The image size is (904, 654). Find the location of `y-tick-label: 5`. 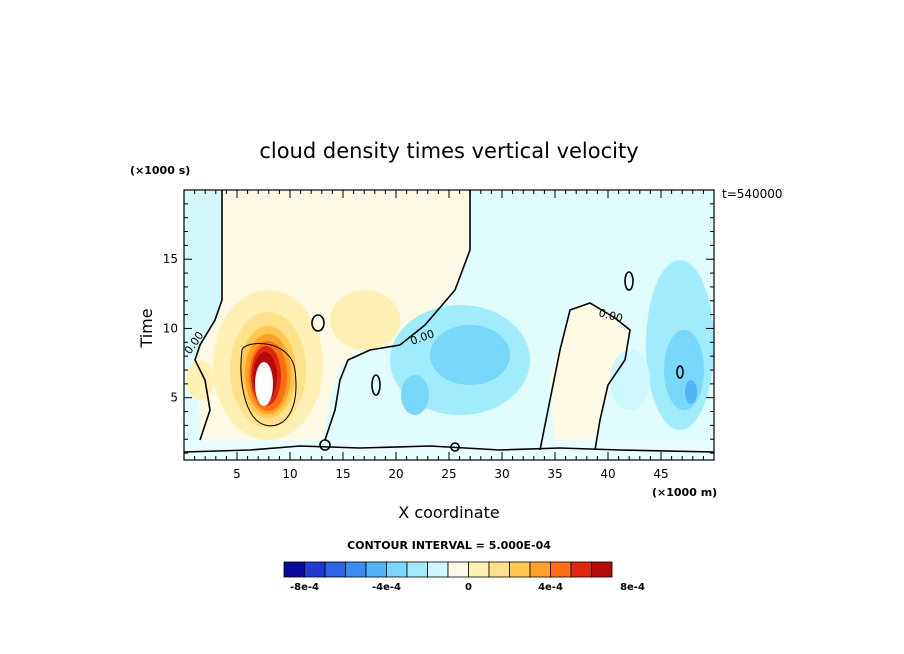

y-tick-label: 5 is located at coordinates (174, 398).